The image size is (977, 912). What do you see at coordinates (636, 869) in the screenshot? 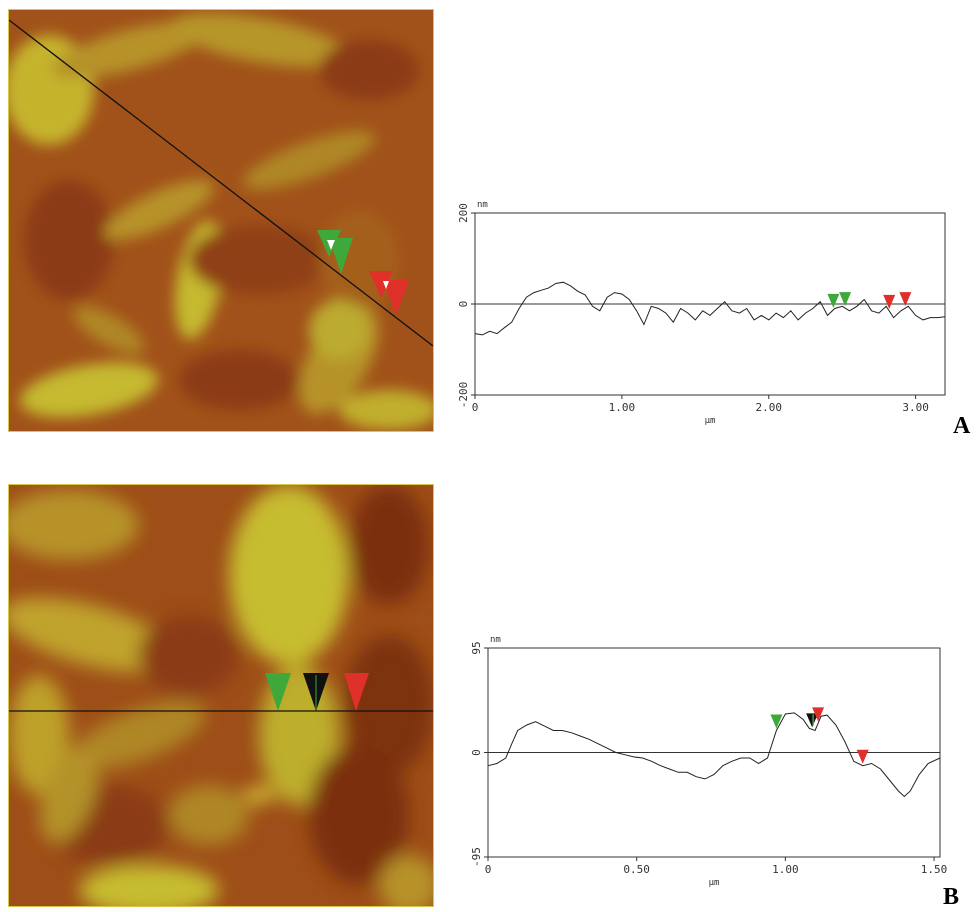
I see `x-tick-label: 0.50` at bounding box center [636, 869].